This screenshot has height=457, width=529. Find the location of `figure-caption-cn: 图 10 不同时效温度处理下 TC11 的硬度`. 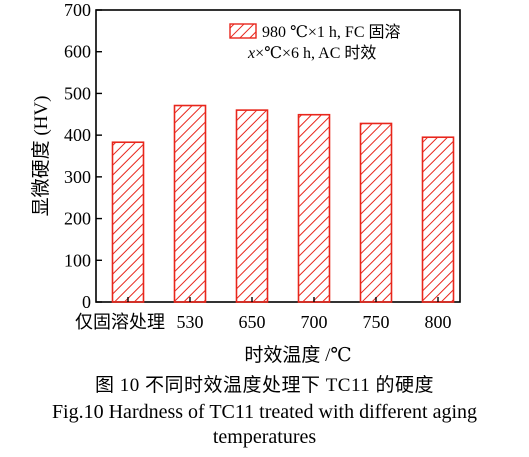

figure-caption-cn: 图 10 不同时效温度处理下 TC11 的硬度 is located at coordinates (264, 385).